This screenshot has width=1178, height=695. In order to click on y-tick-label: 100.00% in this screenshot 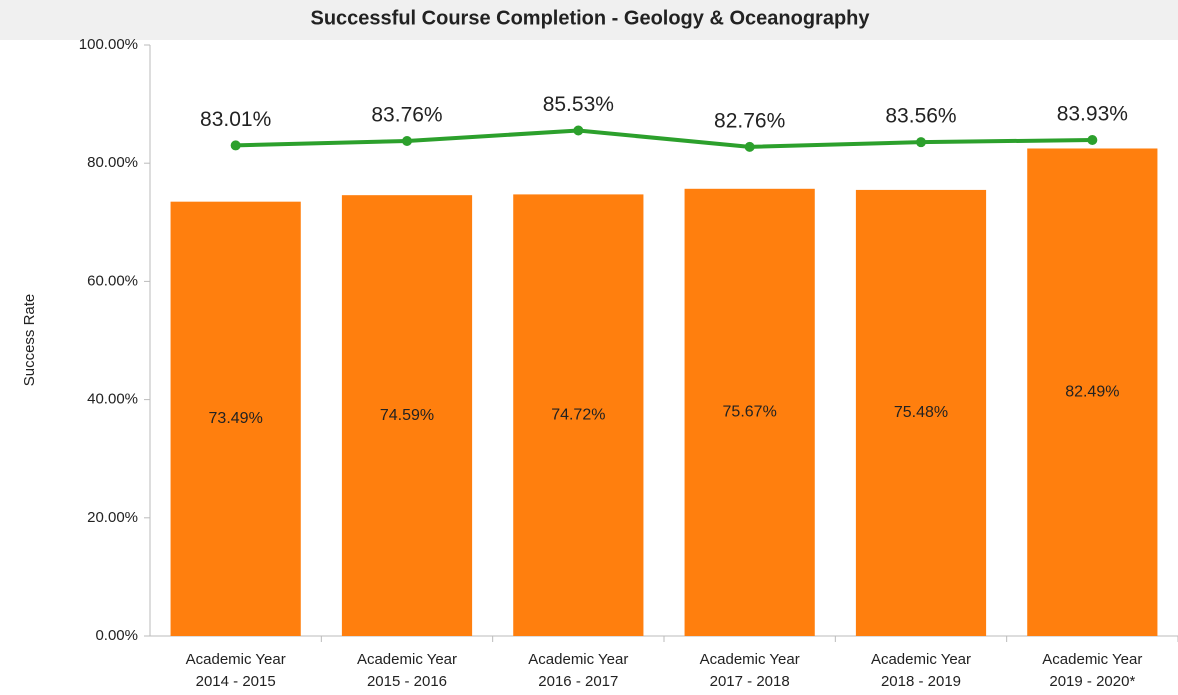, I will do `click(108, 44)`.